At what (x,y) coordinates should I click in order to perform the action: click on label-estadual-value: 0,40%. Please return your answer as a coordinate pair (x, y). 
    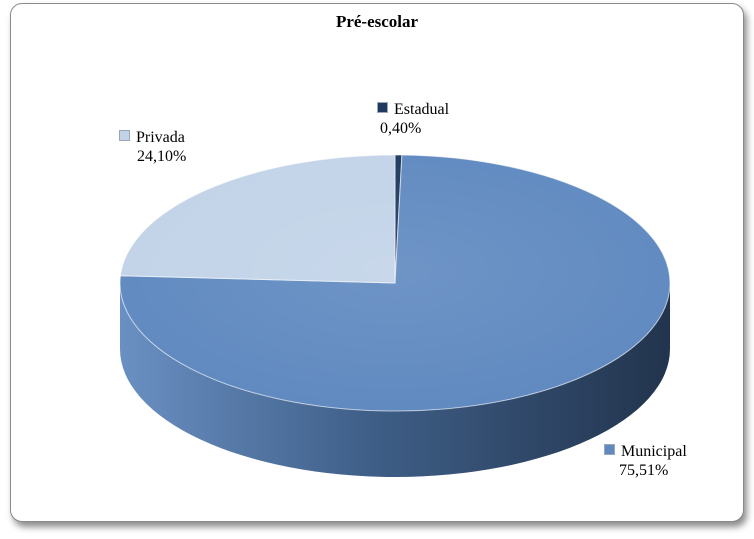
    Looking at the image, I should click on (401, 128).